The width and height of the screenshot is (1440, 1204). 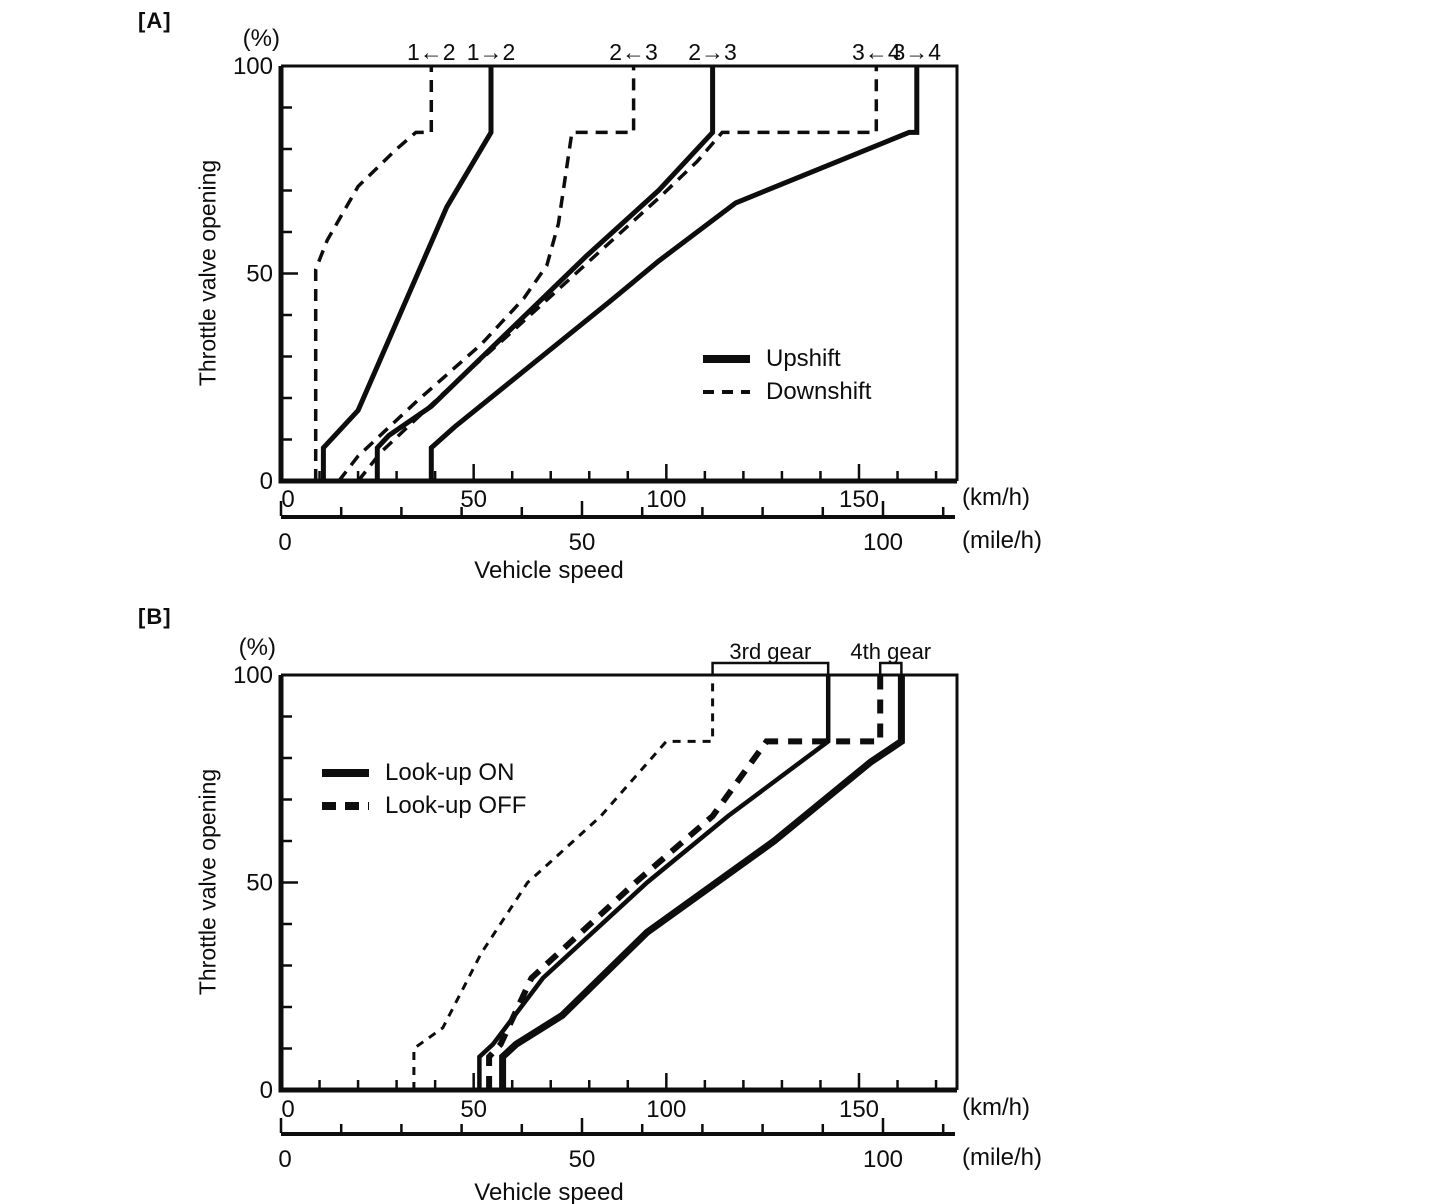 I want to click on y-unit-label-b: (%), so click(x=257, y=647).